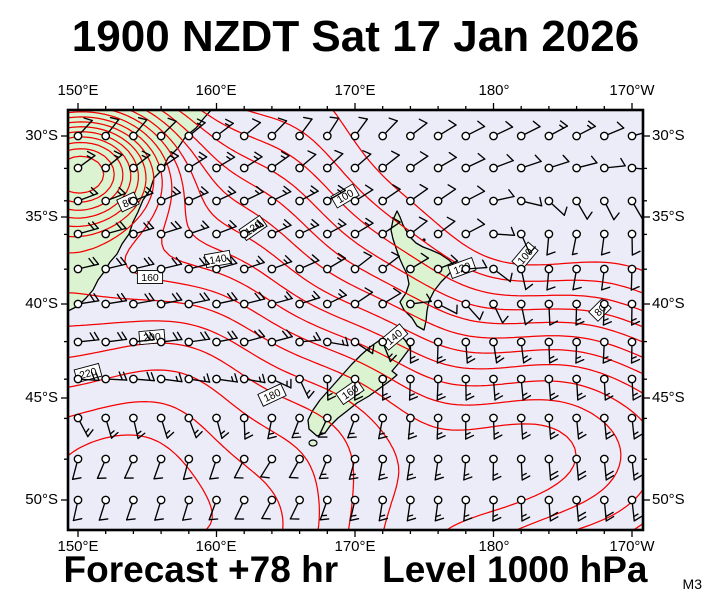  What do you see at coordinates (355, 36) in the screenshot?
I see `chart-title: 1900 NZDT Sat 17 Jan 2026` at bounding box center [355, 36].